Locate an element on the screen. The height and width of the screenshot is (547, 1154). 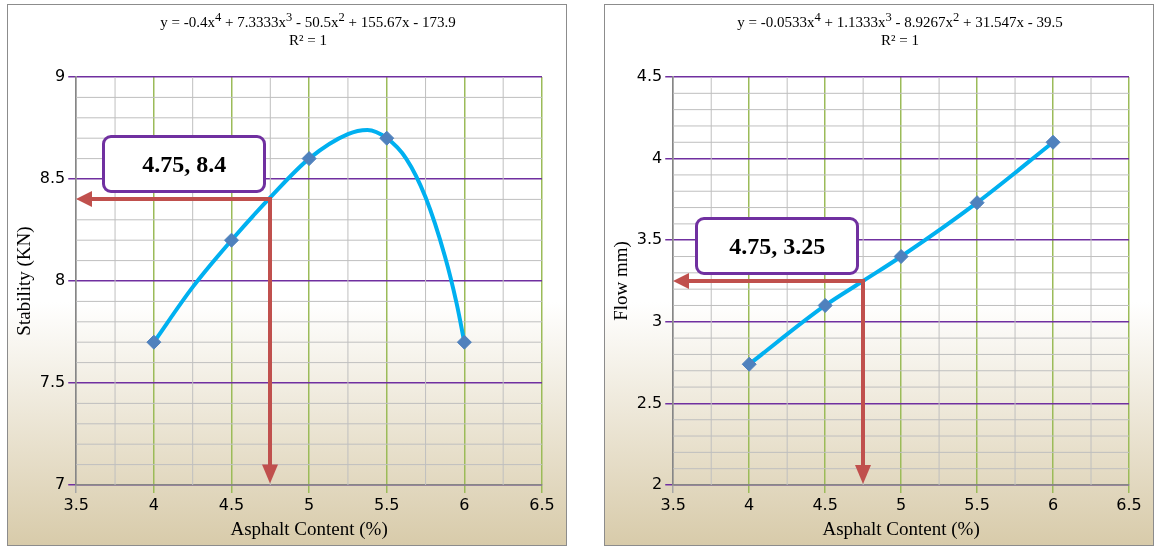
y-tick-label: 3 is located at coordinates (657, 320).